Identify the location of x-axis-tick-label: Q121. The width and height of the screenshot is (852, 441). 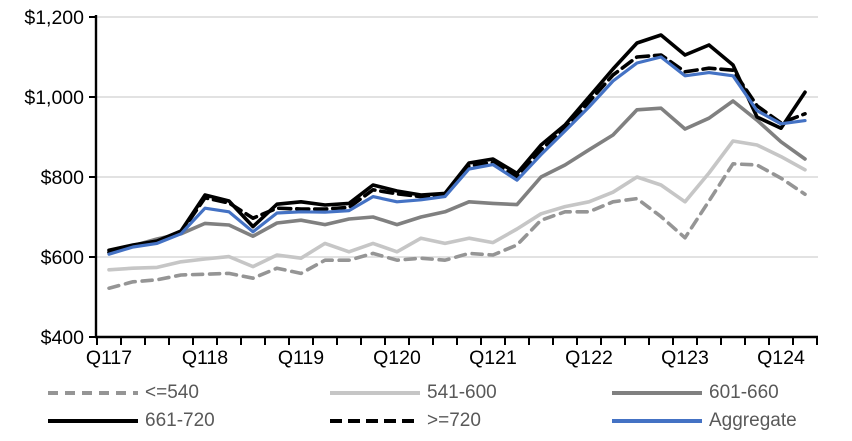
(493, 358).